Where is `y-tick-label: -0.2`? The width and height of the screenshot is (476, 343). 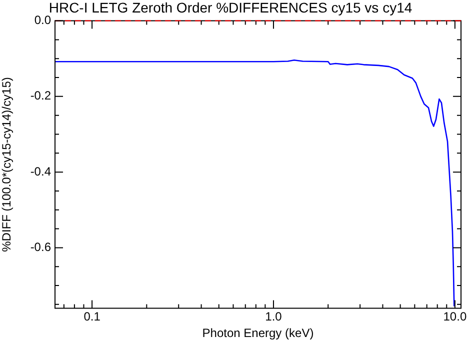
y-tick-label: -0.2 is located at coordinates (41, 95).